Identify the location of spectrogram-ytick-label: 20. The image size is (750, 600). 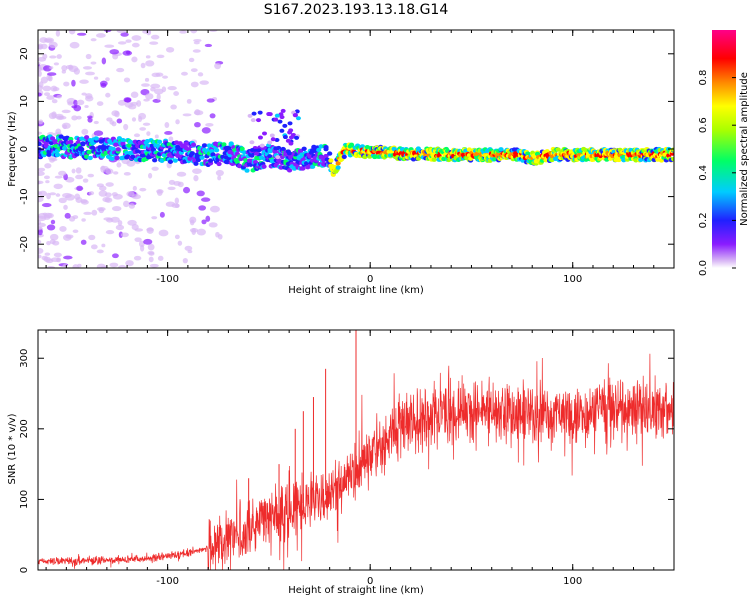
(24, 53).